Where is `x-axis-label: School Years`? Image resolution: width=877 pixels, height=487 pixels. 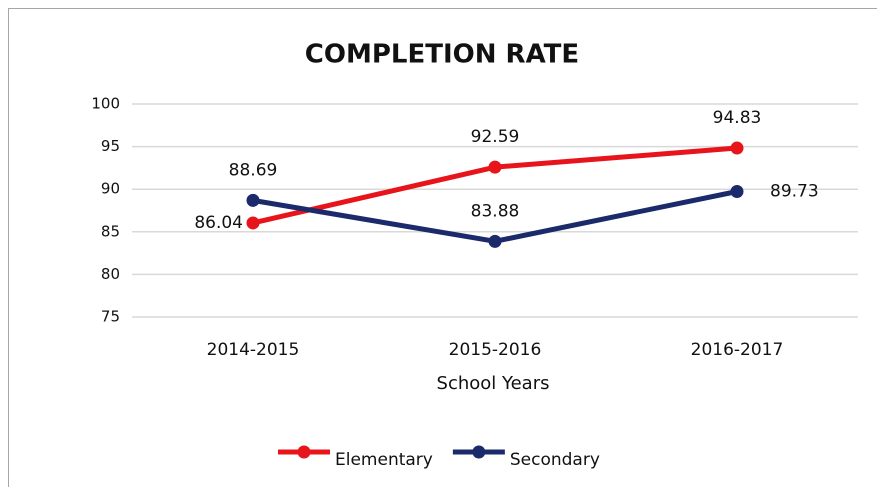 x-axis-label: School Years is located at coordinates (493, 383).